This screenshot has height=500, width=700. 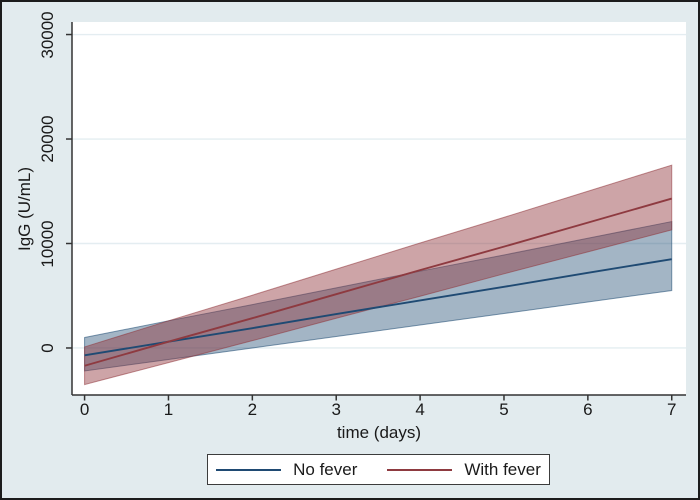 I want to click on y-tick-label-30000: 30000, so click(x=47, y=34).